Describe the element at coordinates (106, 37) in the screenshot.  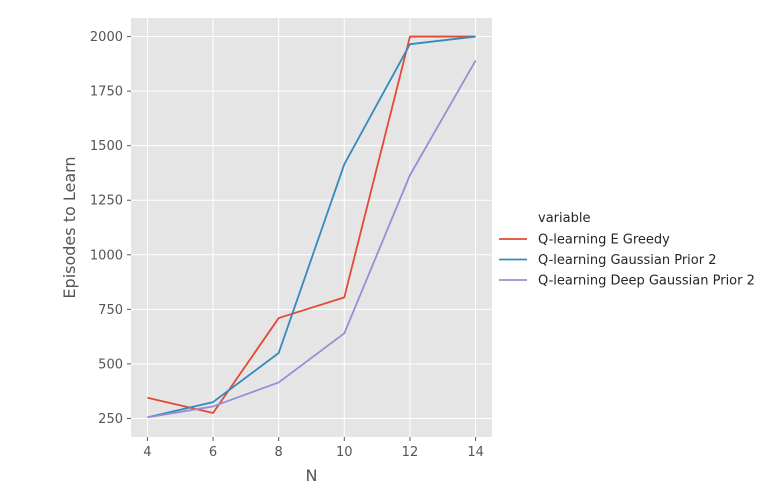
I see `y-tick-label: 2000` at that location.